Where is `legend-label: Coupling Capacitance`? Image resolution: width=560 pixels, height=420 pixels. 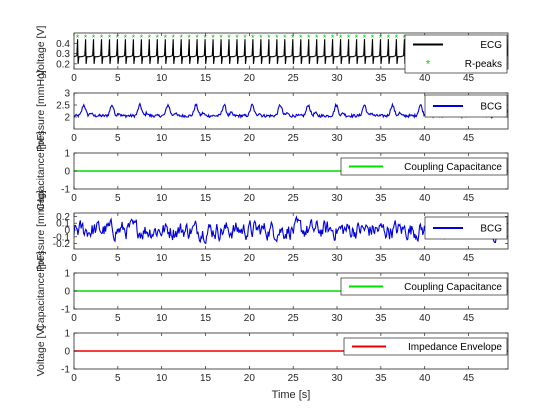 legend-label: Coupling Capacitance is located at coordinates (453, 167).